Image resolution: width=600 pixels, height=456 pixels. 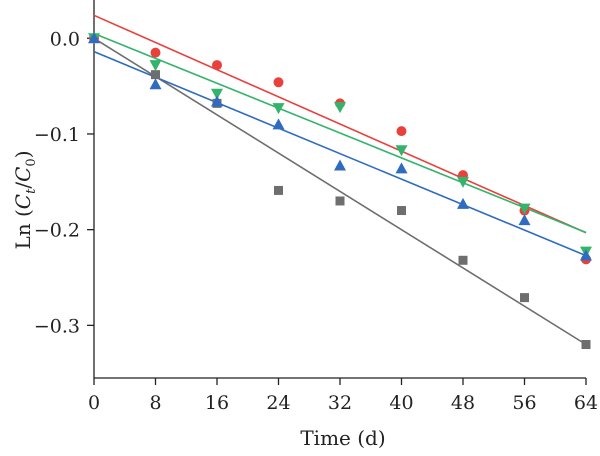 What do you see at coordinates (524, 403) in the screenshot?
I see `x-tick-label-7: 56` at bounding box center [524, 403].